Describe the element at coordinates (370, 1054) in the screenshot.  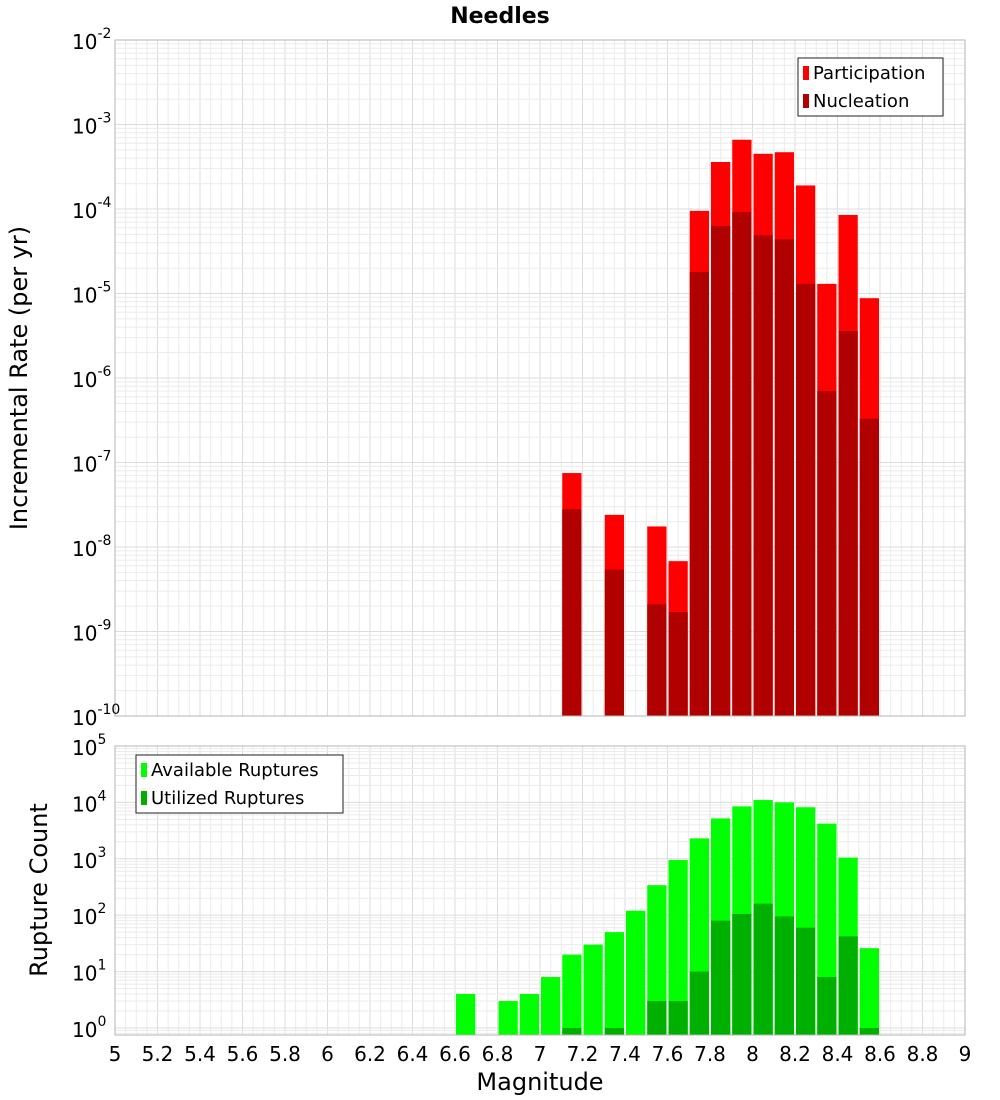
I see `x-tick-label: 6.2` at that location.